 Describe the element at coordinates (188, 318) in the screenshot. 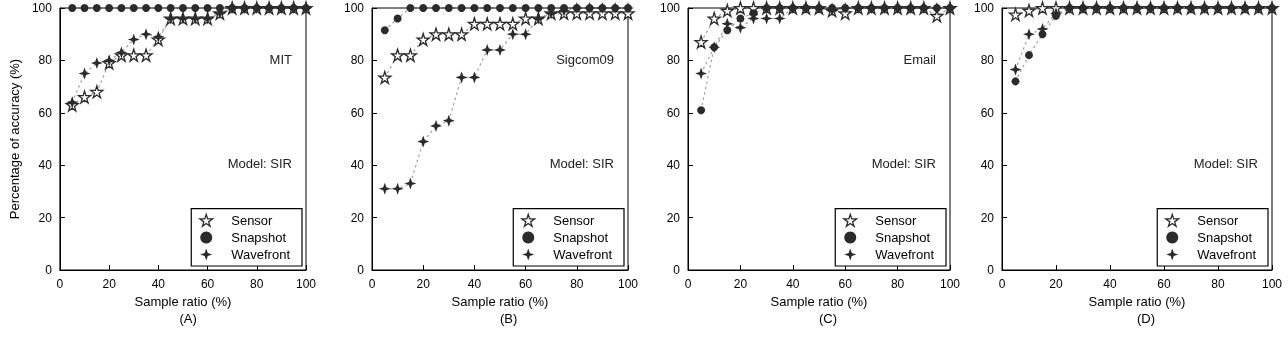

I see `text: (A)` at that location.